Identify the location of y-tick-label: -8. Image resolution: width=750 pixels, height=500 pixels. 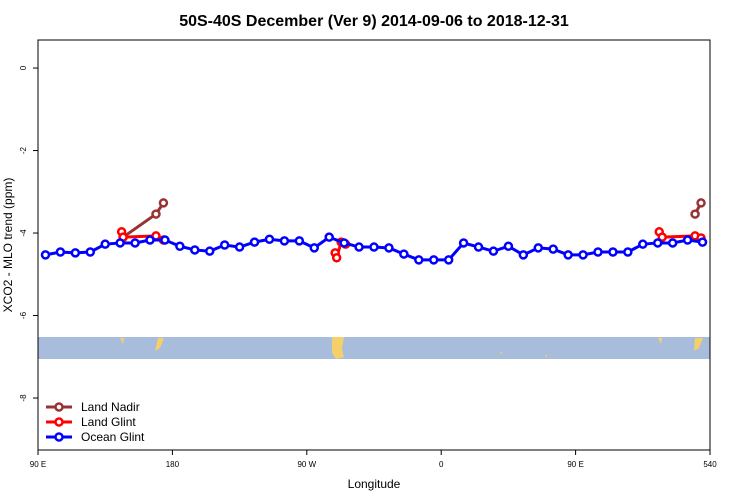
(23, 398).